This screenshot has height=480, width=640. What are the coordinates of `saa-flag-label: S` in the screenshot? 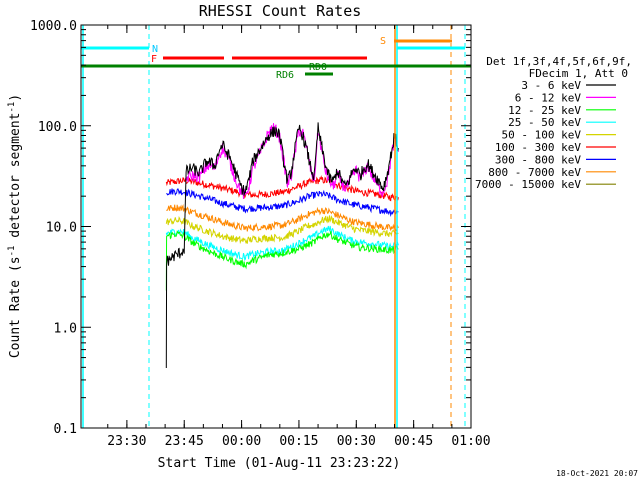 It's located at (383, 41).